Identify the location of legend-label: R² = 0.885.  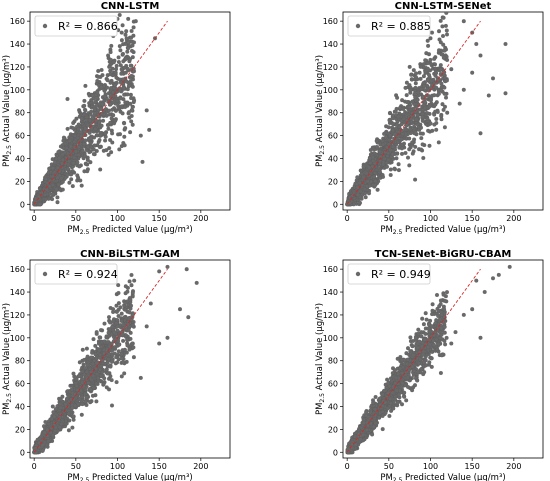
(401, 26).